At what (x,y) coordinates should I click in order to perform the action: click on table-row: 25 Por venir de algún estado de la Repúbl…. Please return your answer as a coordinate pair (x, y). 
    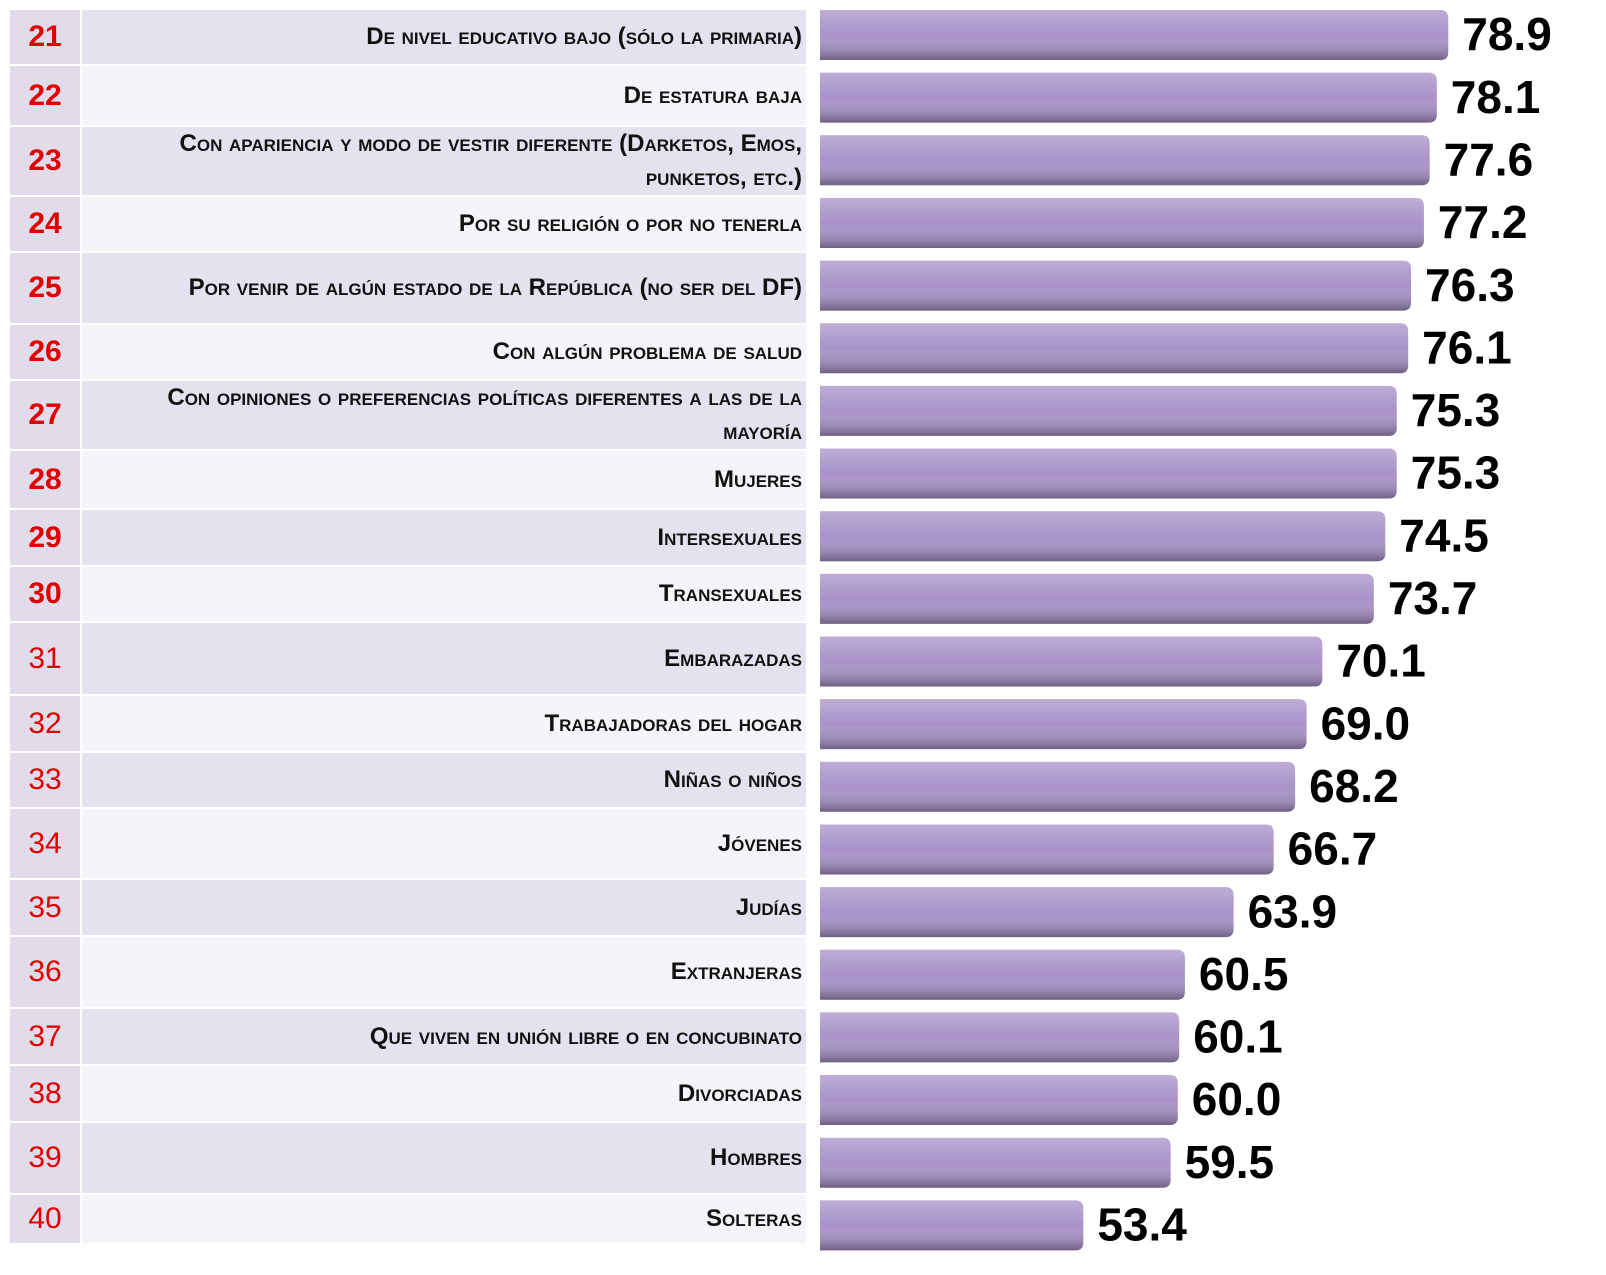
    Looking at the image, I should click on (408, 289).